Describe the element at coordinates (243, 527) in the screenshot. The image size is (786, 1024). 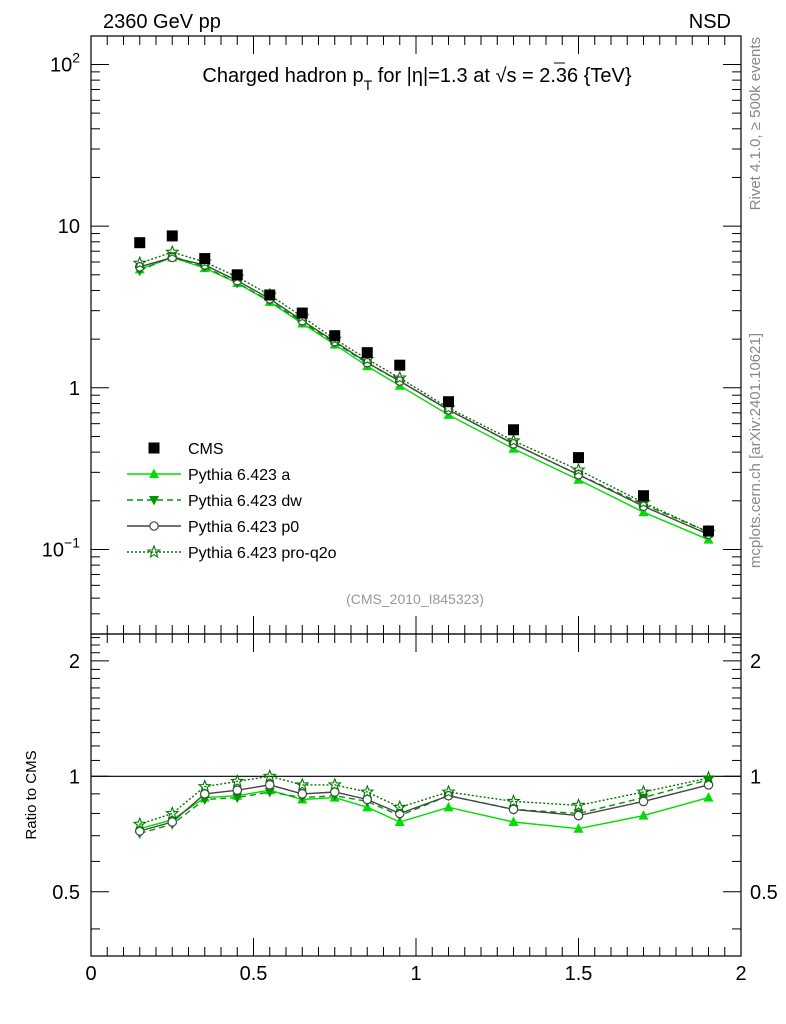
I see `legend-label: Pythia 6.423 p0` at that location.